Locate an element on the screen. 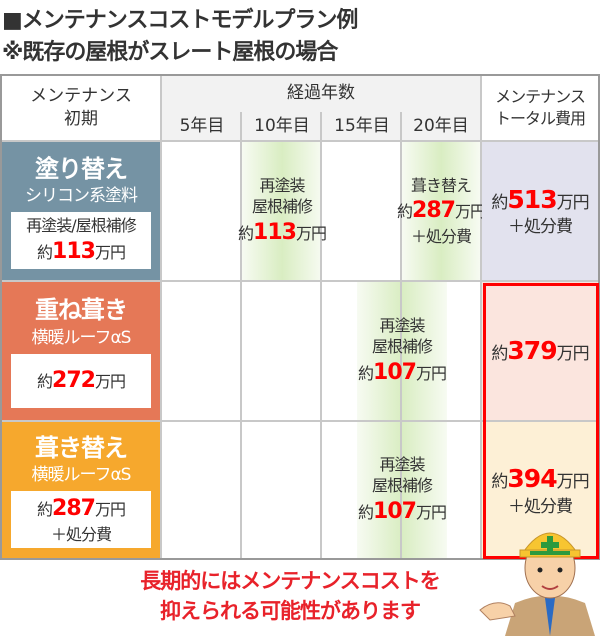  initial-cost-box: 約272万円 is located at coordinates (81, 380).